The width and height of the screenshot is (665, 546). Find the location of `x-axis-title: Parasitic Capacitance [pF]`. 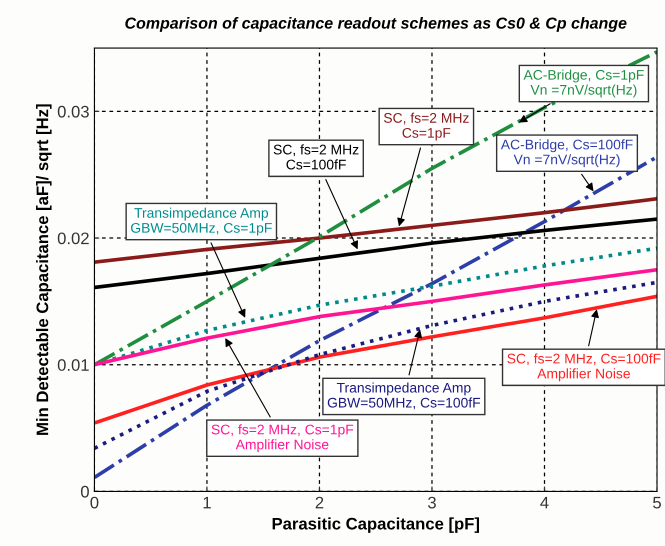

x-axis-title: Parasitic Capacitance [pF] is located at coordinates (375, 525).